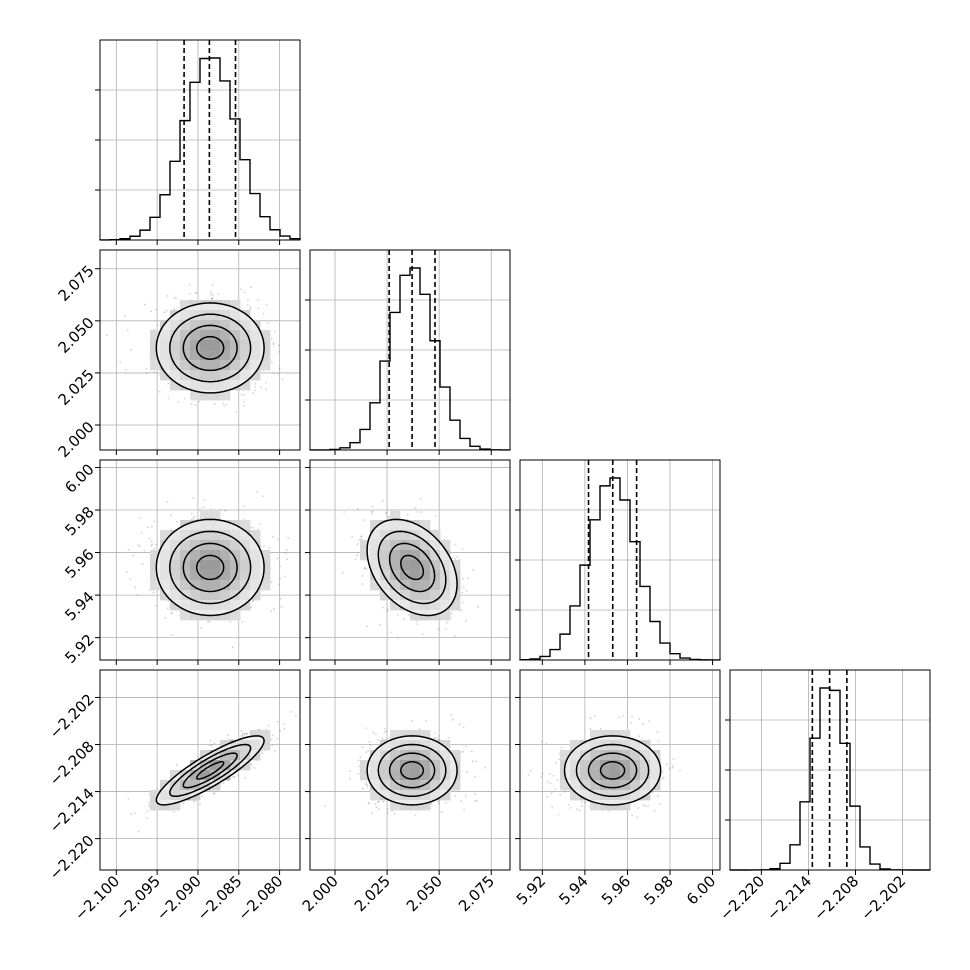  Describe the element at coordinates (97, 898) in the screenshot. I see `xtick-label-0-0: −2.100` at that location.